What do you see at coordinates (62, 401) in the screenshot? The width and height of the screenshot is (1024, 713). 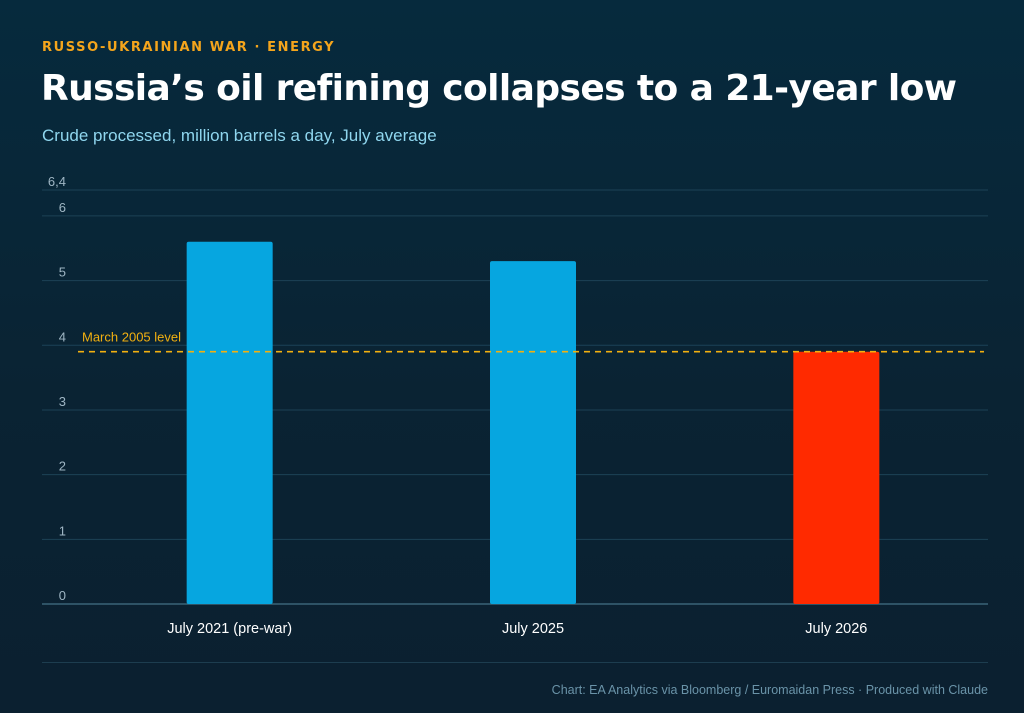 I see `y-tick-label: 3` at bounding box center [62, 401].